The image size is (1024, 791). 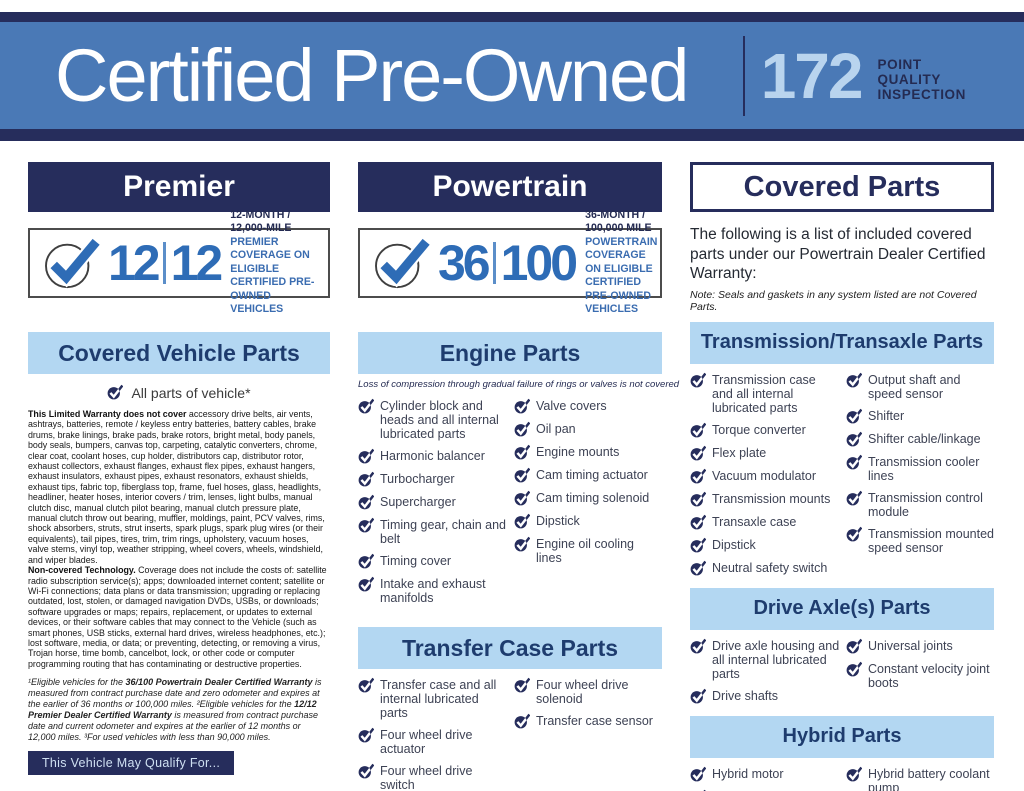 I want to click on non-covered-tech-lead: Non-covered Technology., so click(x=82, y=570).